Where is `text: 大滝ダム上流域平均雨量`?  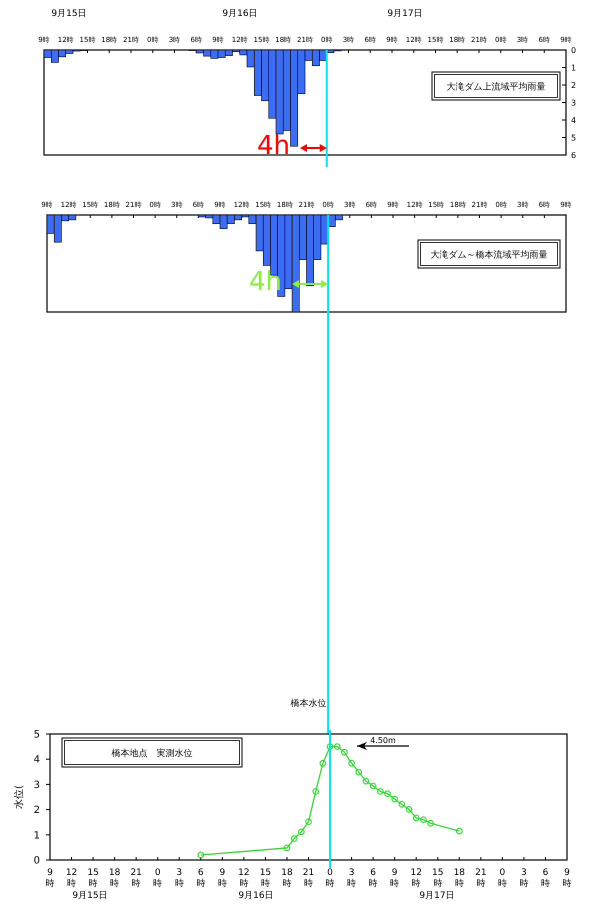
text: 大滝ダム上流域平均雨量 is located at coordinates (496, 87).